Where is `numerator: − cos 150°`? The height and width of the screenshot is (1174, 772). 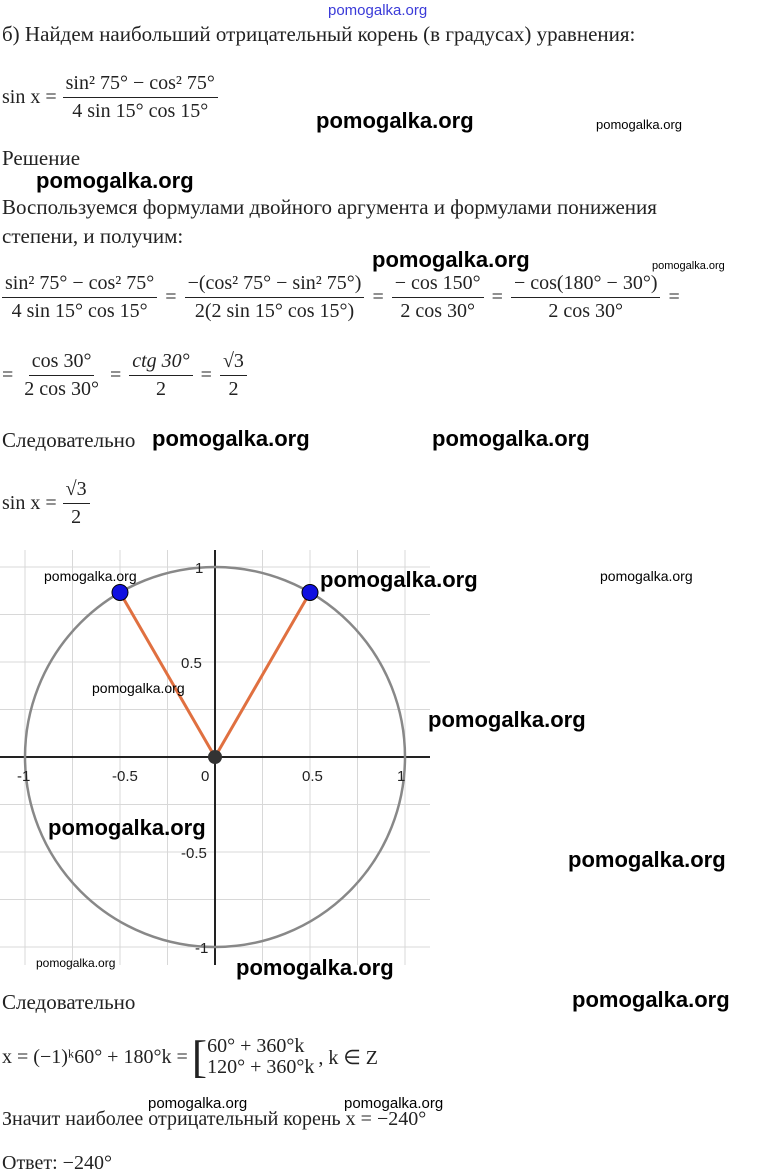 numerator: − cos 150° is located at coordinates (437, 285).